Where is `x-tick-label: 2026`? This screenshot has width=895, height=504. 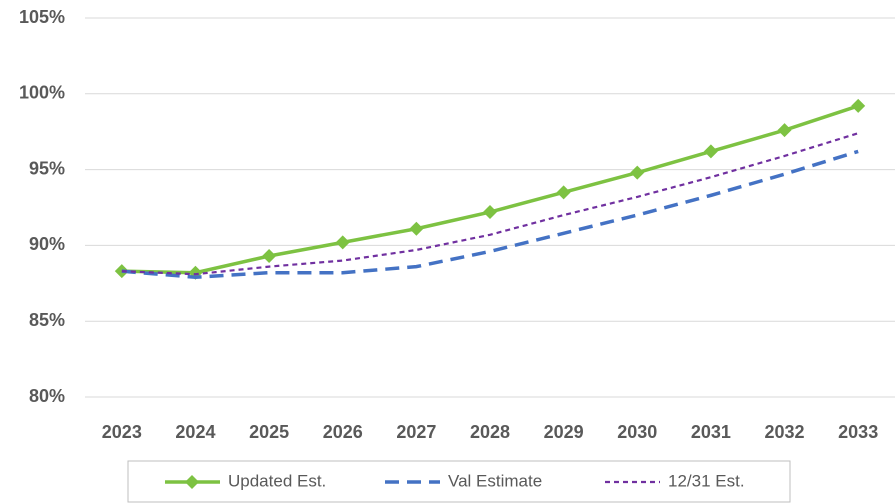
x-tick-label: 2026 is located at coordinates (343, 432).